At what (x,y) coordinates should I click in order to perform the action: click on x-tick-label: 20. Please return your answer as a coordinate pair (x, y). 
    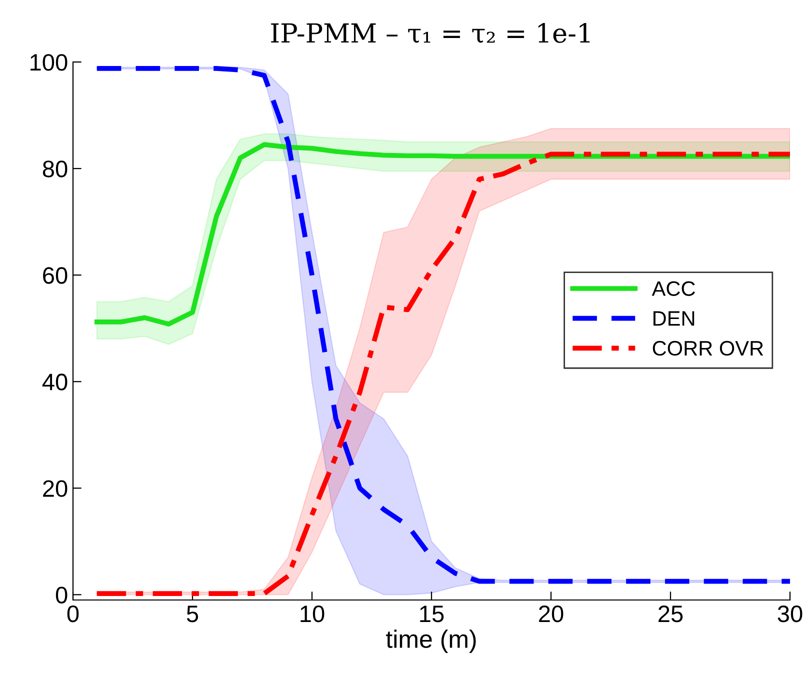
    Looking at the image, I should click on (551, 613).